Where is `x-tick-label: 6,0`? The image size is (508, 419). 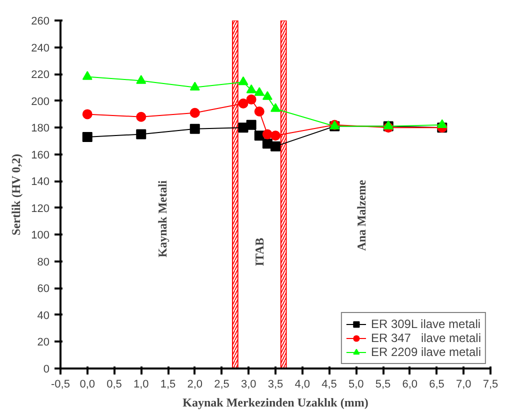
x-tick-label: 6,0 is located at coordinates (410, 384).